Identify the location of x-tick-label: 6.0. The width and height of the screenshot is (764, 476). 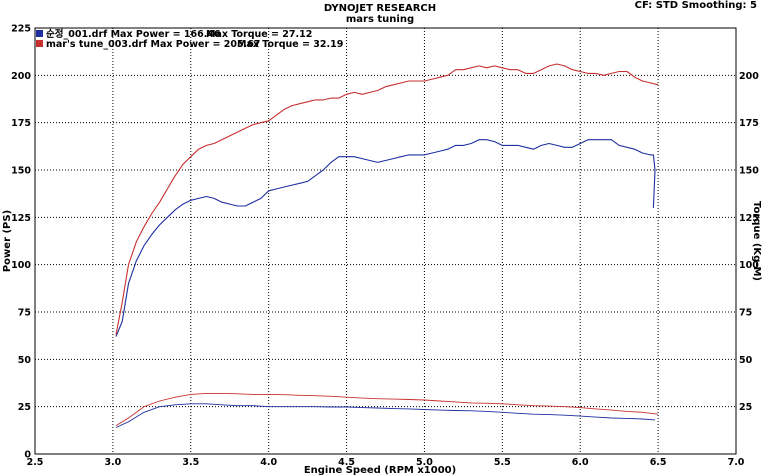
(580, 462).